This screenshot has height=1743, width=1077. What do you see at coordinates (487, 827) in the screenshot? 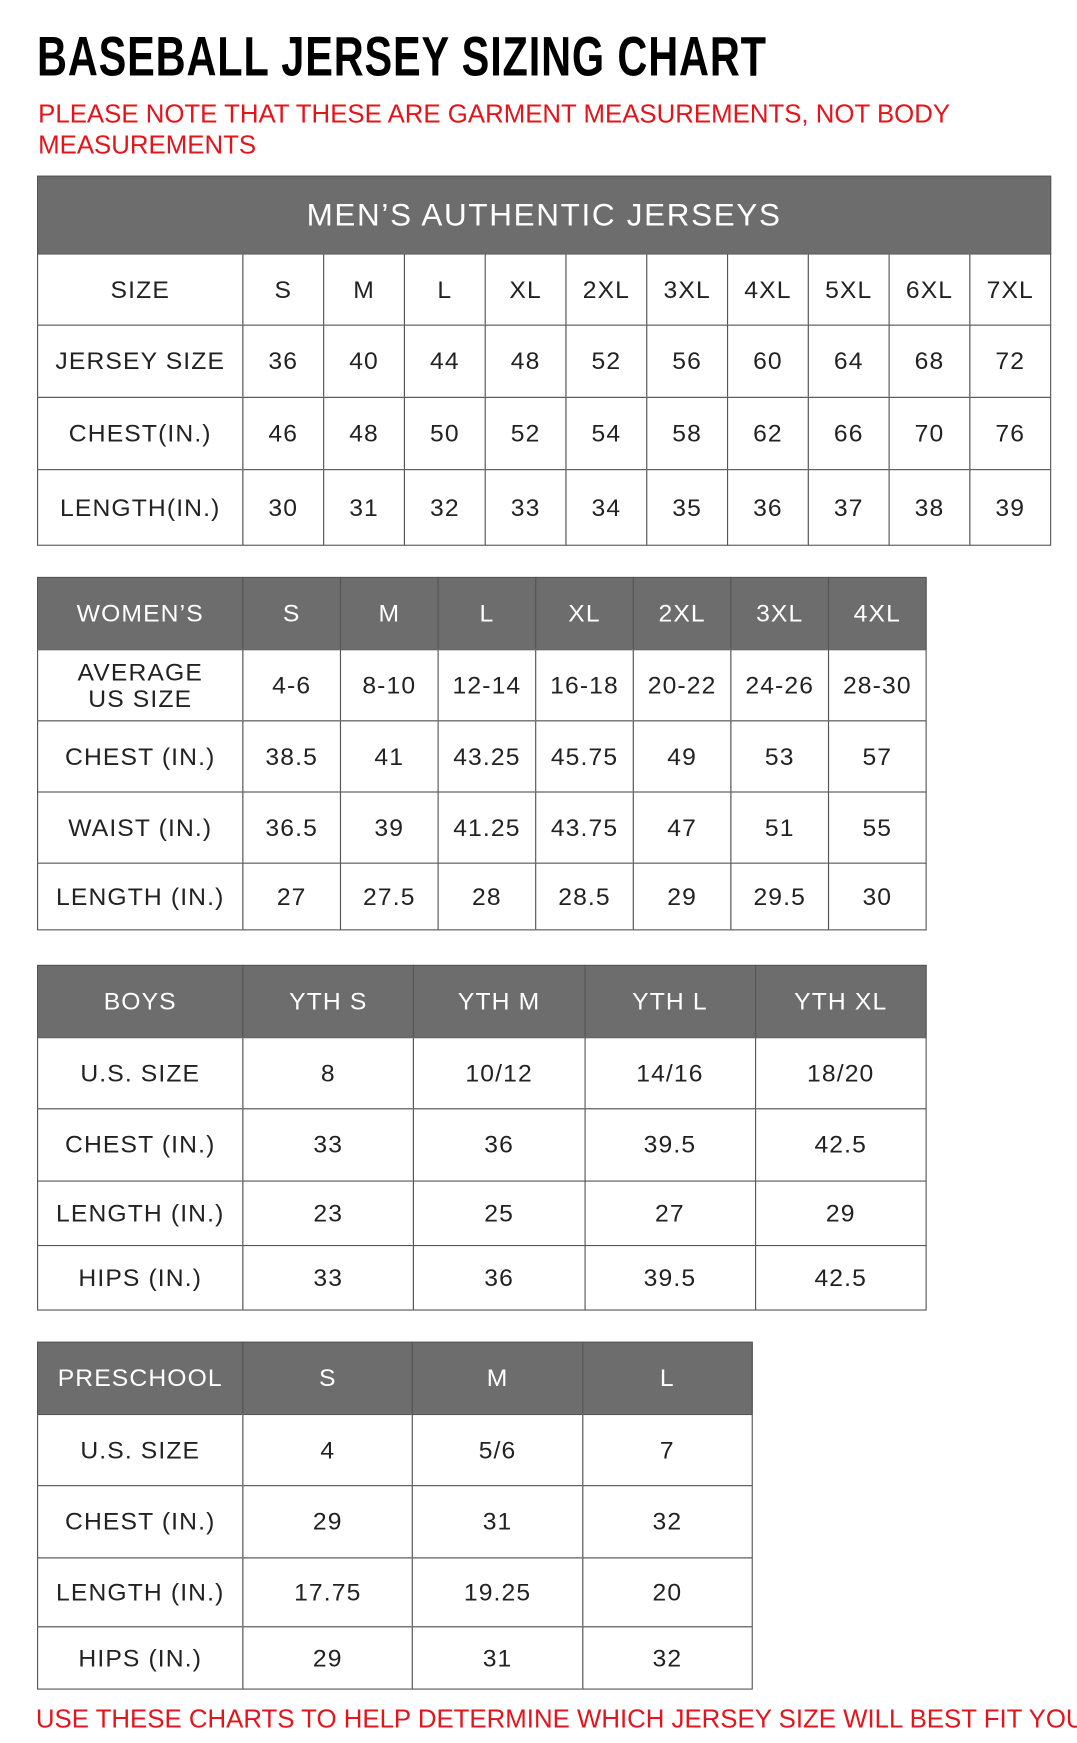
I see `value-cell: 41.25` at bounding box center [487, 827].